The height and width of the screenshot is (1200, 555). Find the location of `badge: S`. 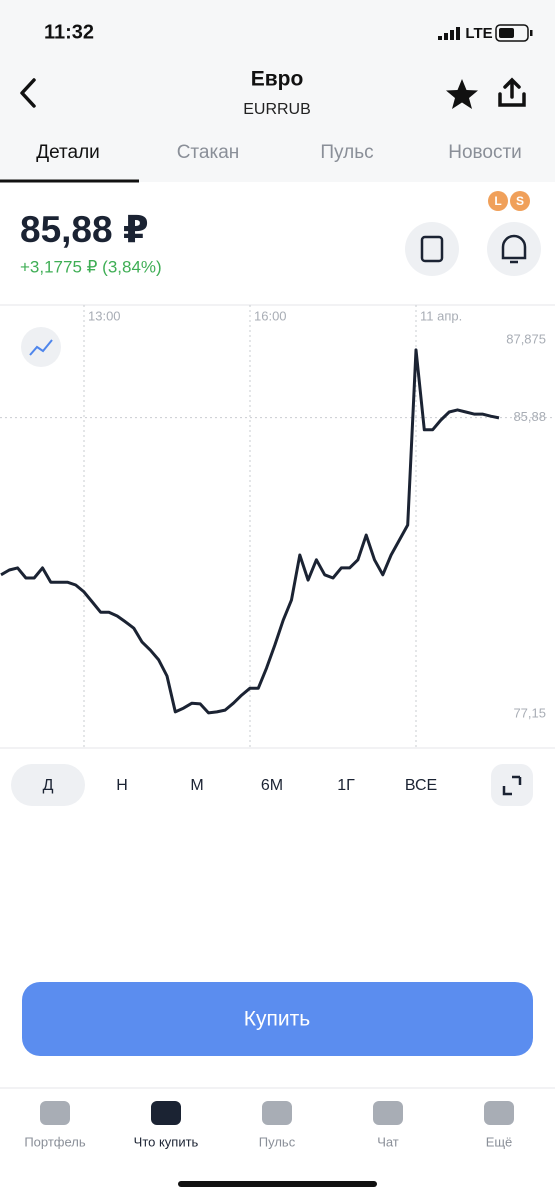

badge: S is located at coordinates (520, 201).